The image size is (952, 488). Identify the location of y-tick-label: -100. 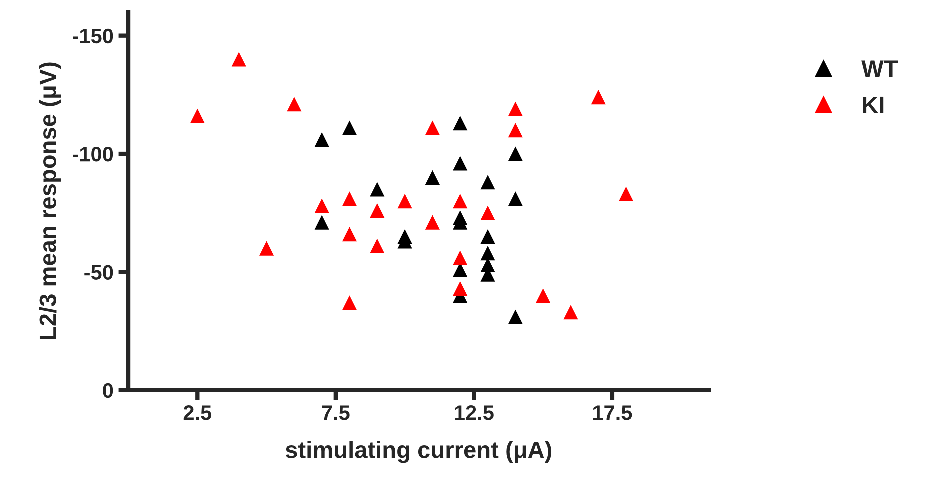
(93, 154).